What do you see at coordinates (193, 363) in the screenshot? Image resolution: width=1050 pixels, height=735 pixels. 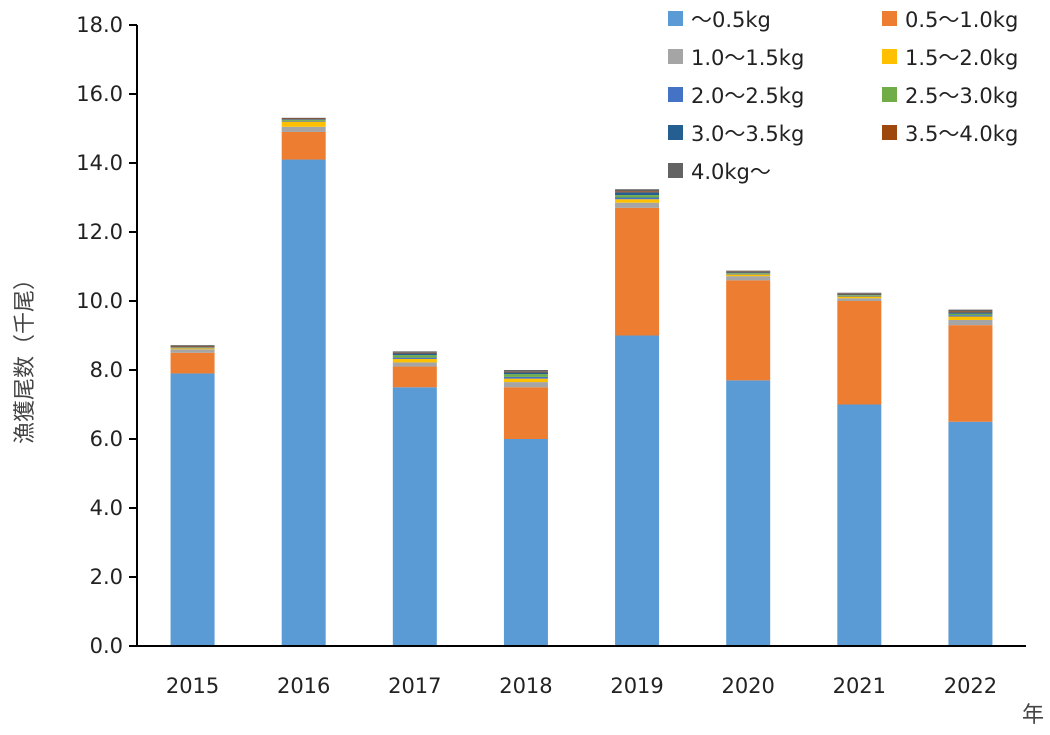 I see `bar-segment-2015-s1` at bounding box center [193, 363].